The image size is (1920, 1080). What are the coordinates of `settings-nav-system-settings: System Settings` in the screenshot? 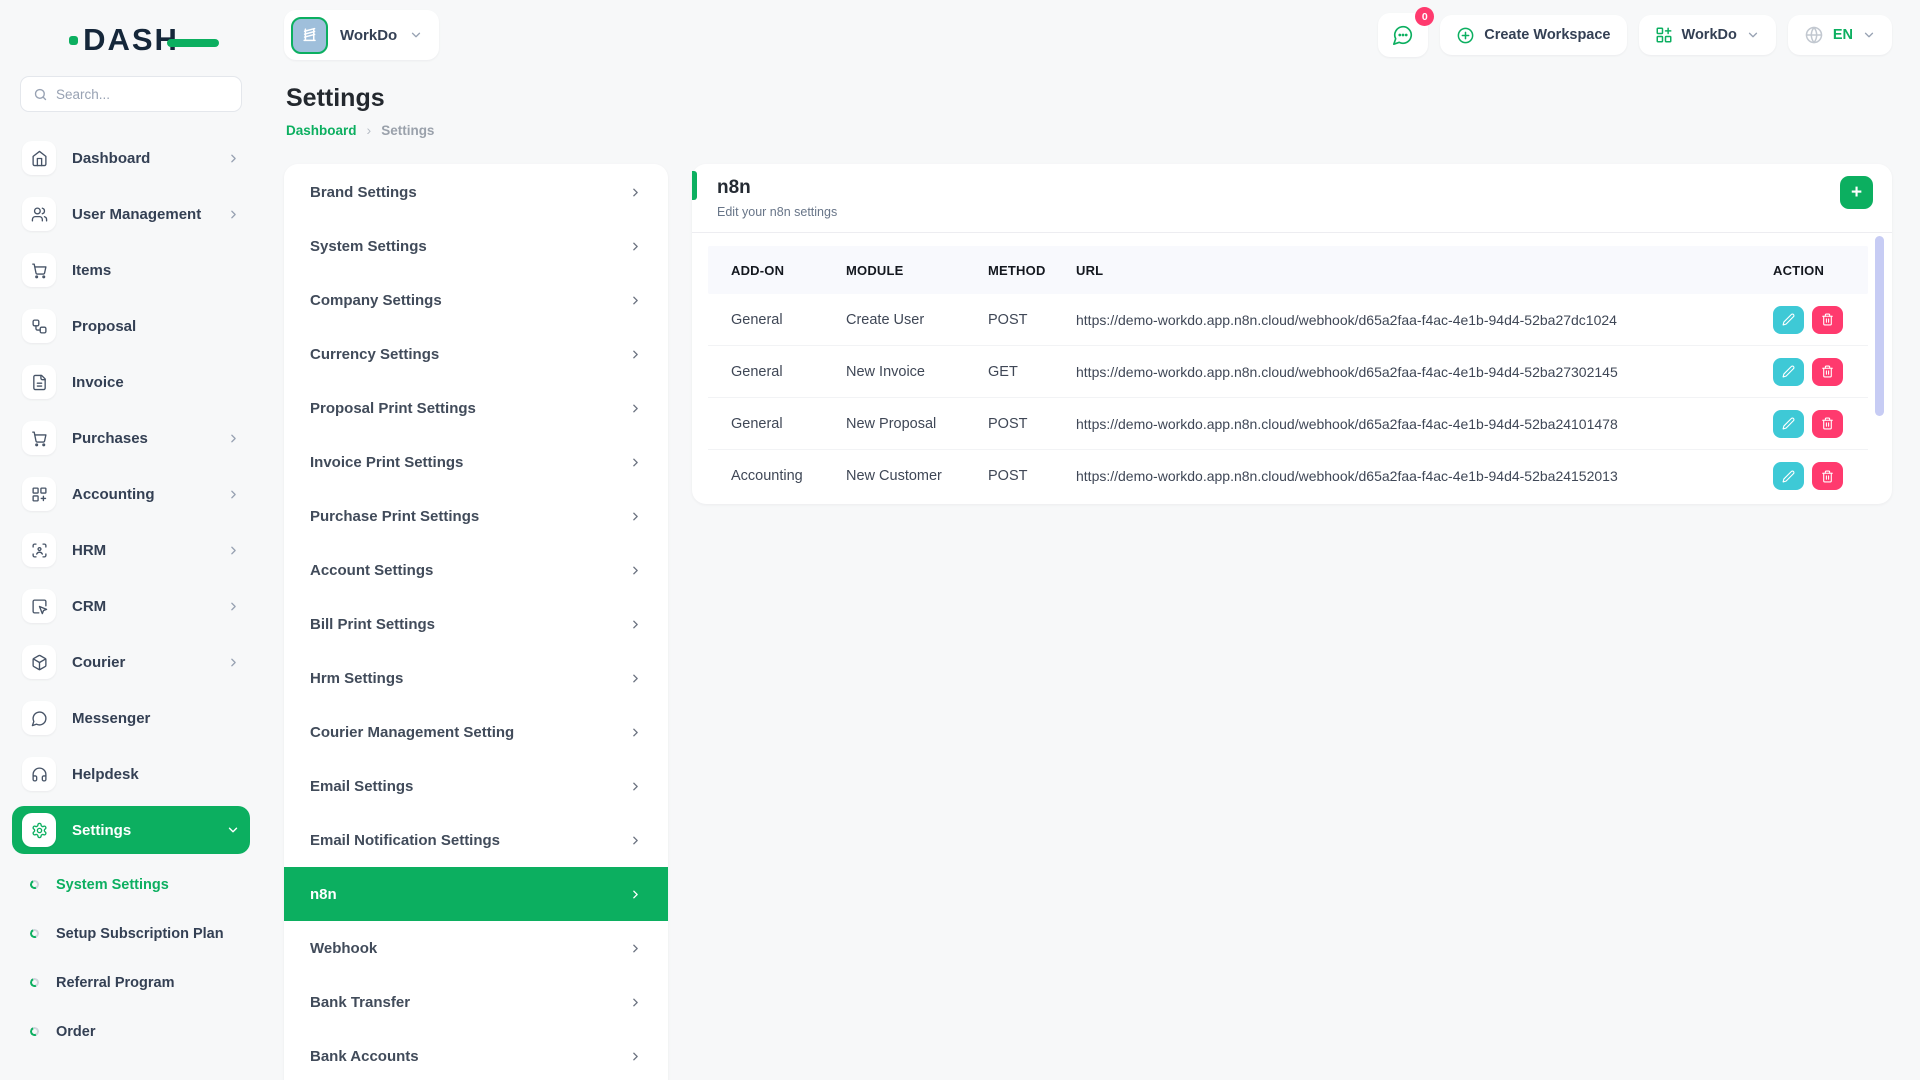 It's located at (476, 246).